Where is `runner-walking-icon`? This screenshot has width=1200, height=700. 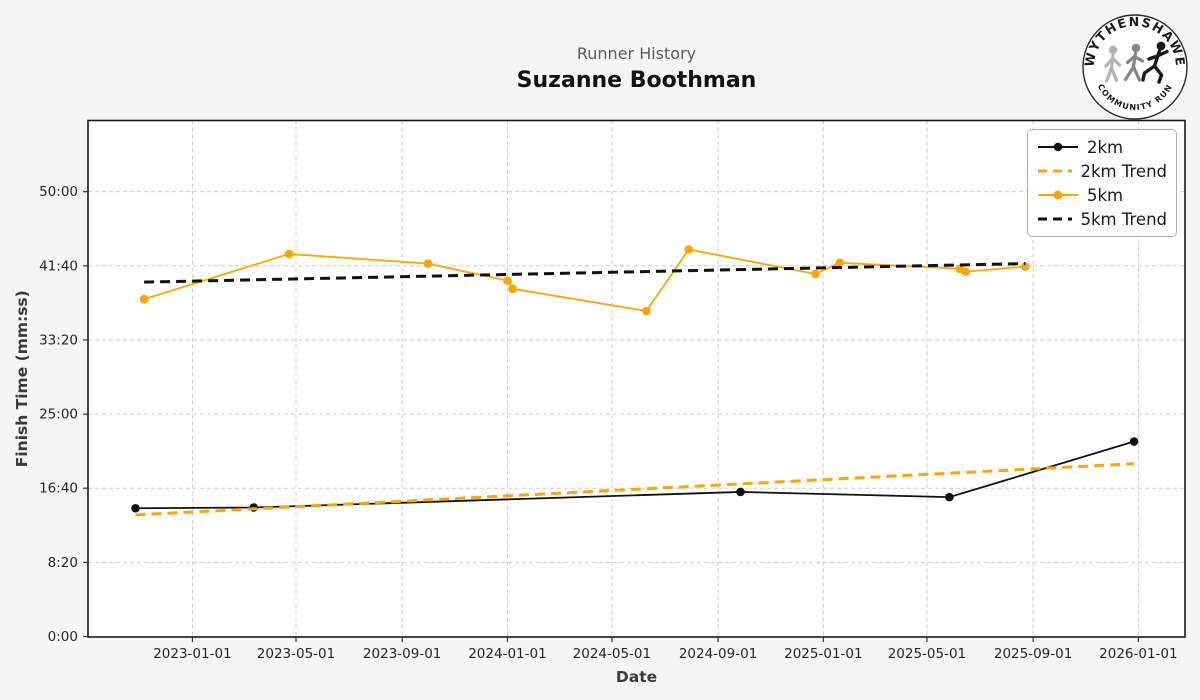 runner-walking-icon is located at coordinates (1113, 64).